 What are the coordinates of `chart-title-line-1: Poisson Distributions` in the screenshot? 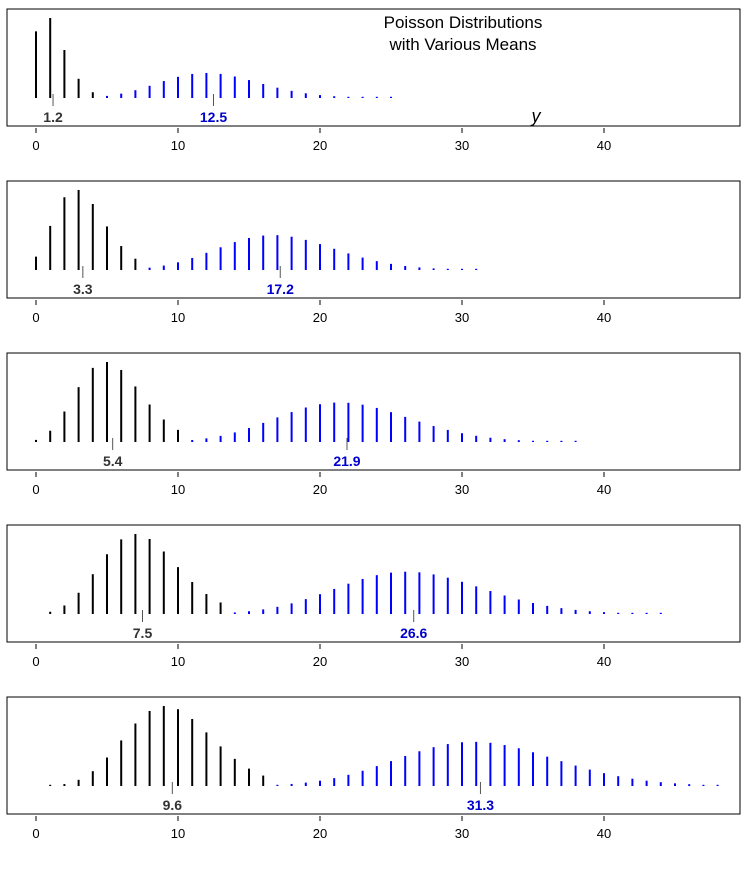 It's located at (463, 22).